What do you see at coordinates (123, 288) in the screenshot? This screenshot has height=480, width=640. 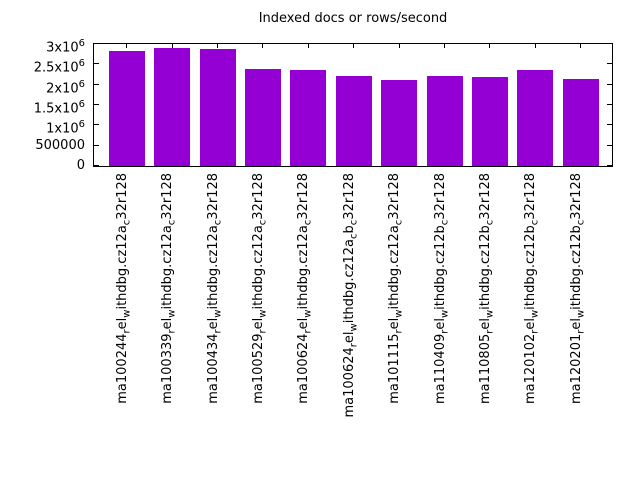 I see `x-tick-label-text: ma100244relwithdbg.cz12ac32r128` at bounding box center [123, 288].